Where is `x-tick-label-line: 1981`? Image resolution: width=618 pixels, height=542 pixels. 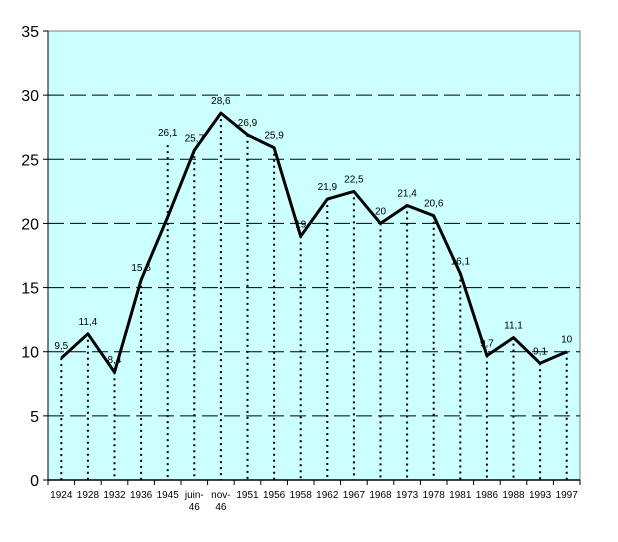 x-tick-label-line: 1981 is located at coordinates (460, 495).